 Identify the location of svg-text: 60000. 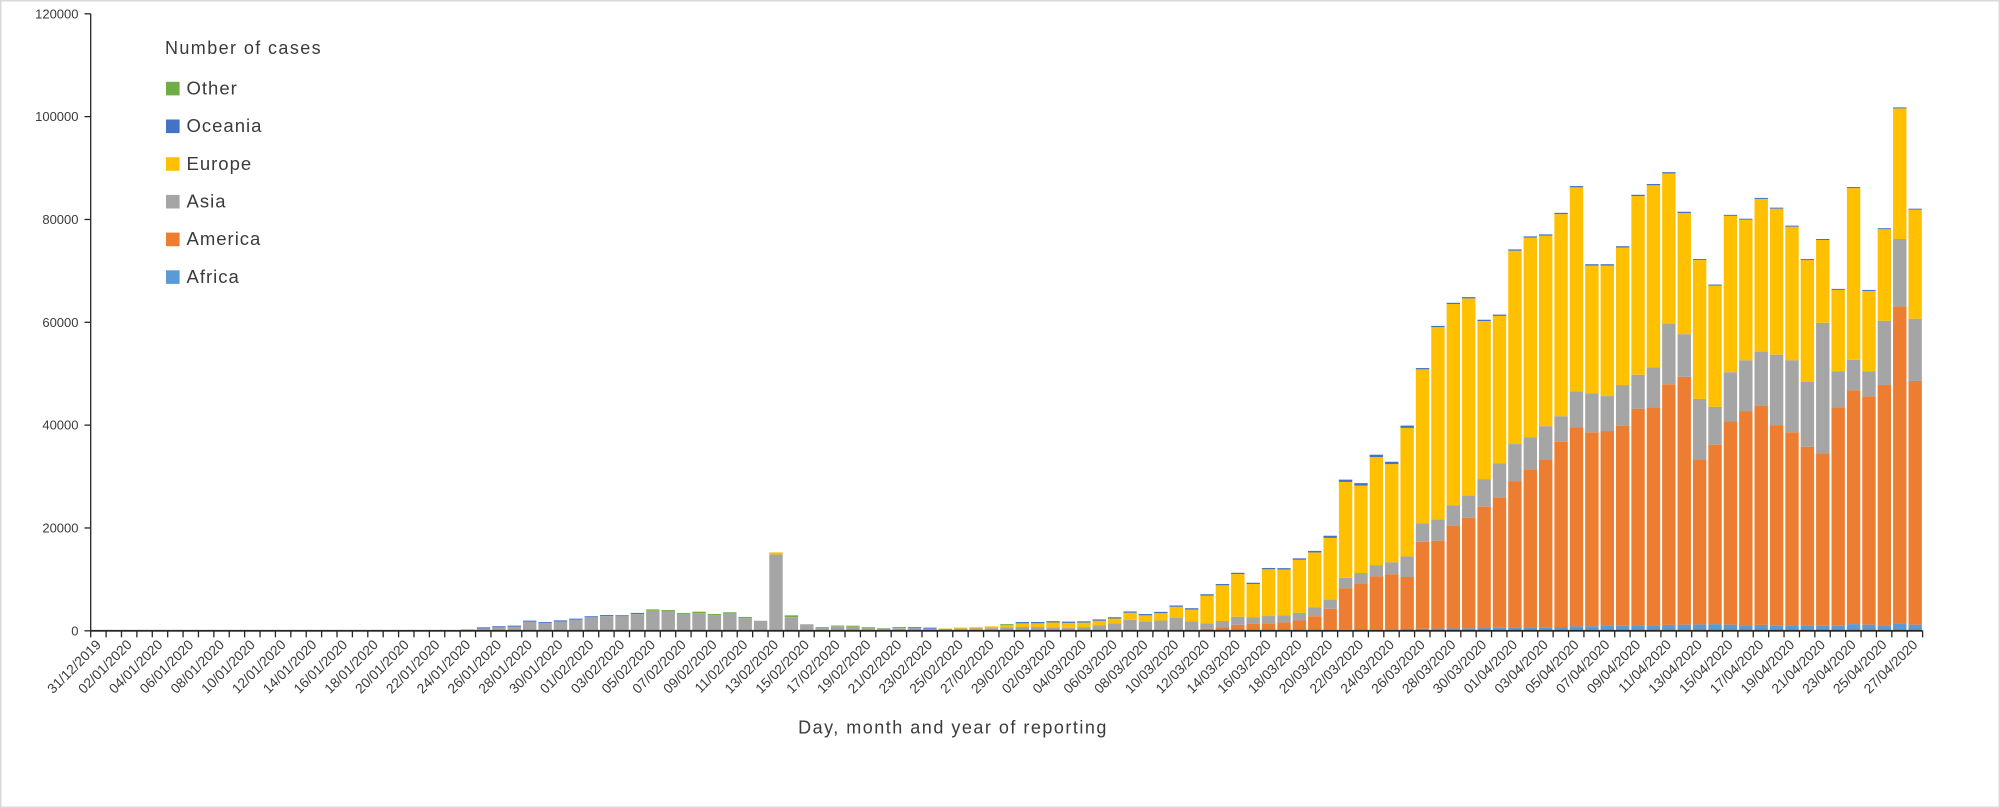
(60, 322).